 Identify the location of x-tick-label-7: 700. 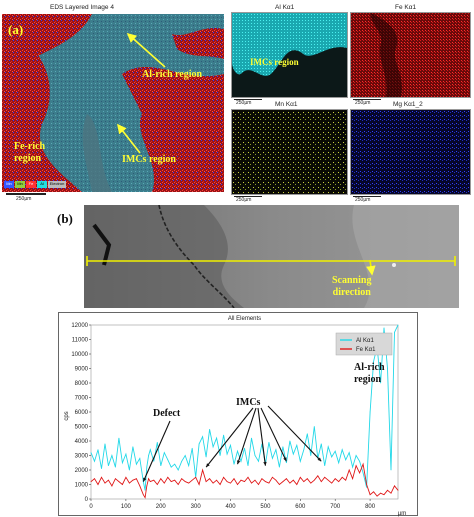
(335, 507).